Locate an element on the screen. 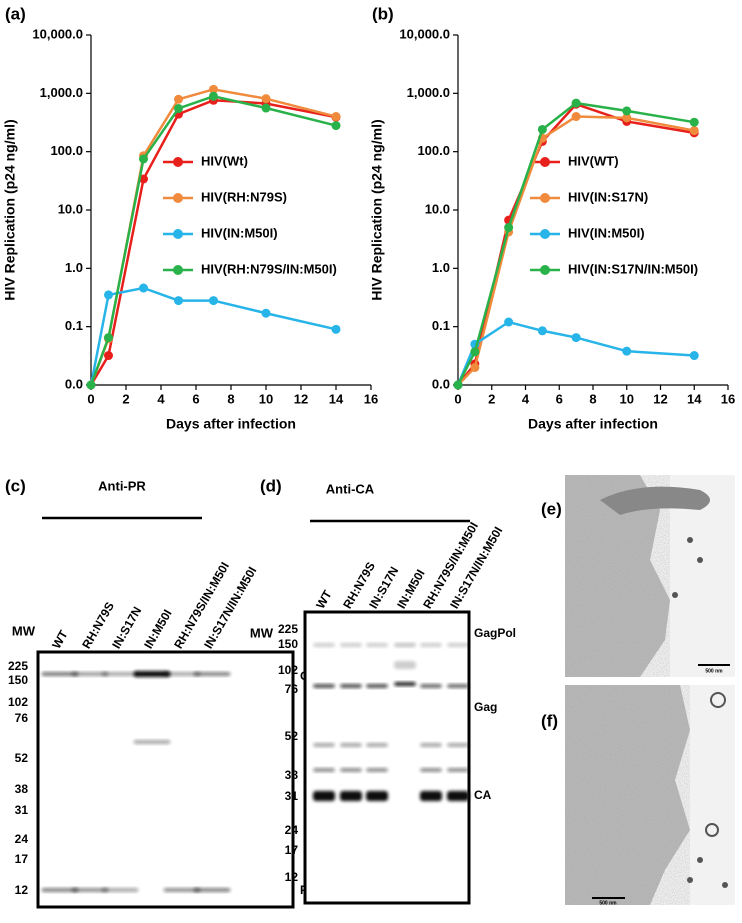 The image size is (742, 923). micrograph-f is located at coordinates (650, 795).